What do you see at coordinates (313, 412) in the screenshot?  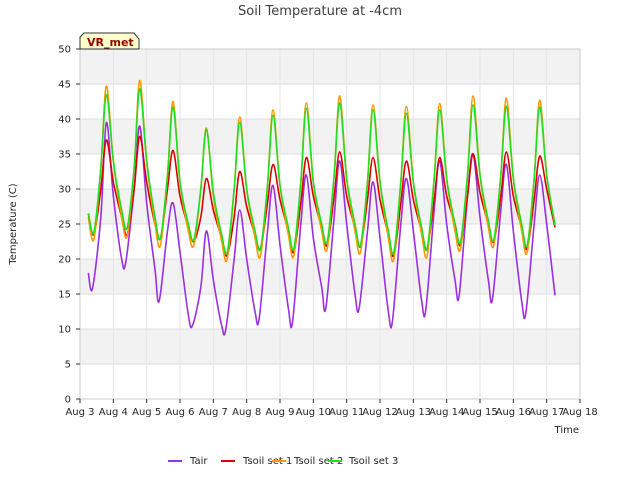 I see `x-tick-label: Aug 10` at bounding box center [313, 412].